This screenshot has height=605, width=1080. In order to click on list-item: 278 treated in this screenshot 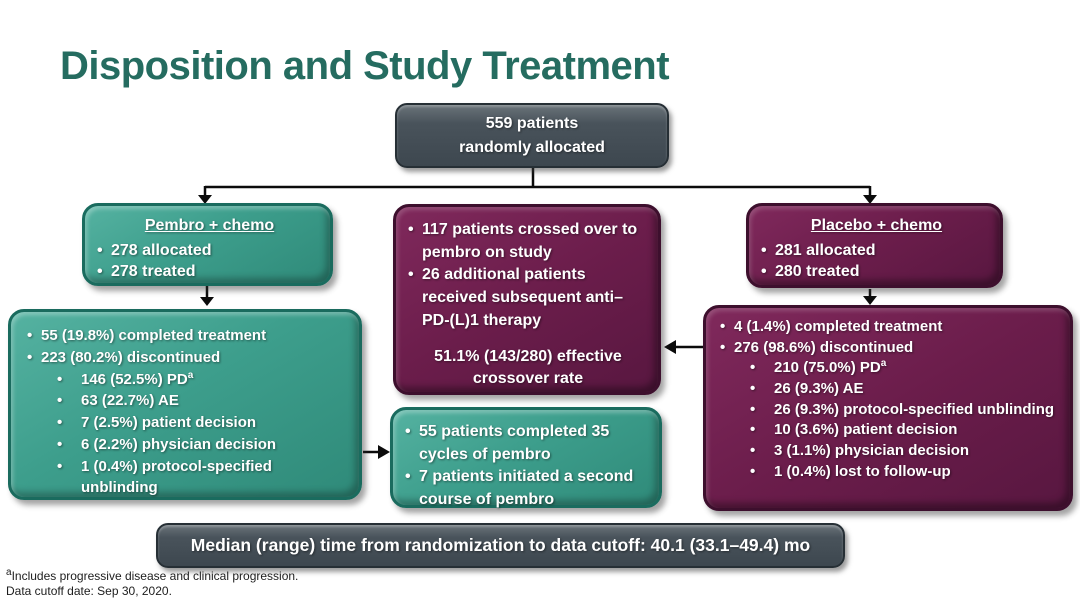, I will do `click(209, 272)`.